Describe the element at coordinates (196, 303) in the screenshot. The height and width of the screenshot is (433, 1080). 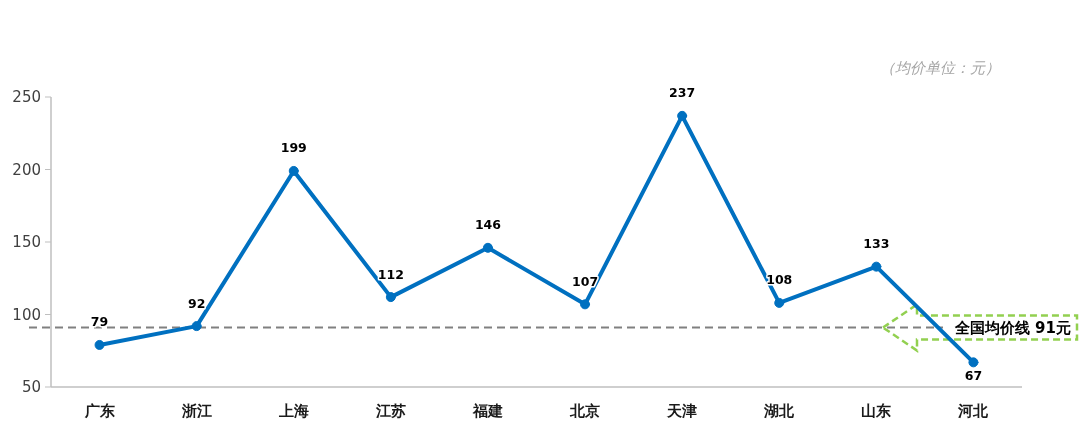
I see `data-label: 92` at that location.